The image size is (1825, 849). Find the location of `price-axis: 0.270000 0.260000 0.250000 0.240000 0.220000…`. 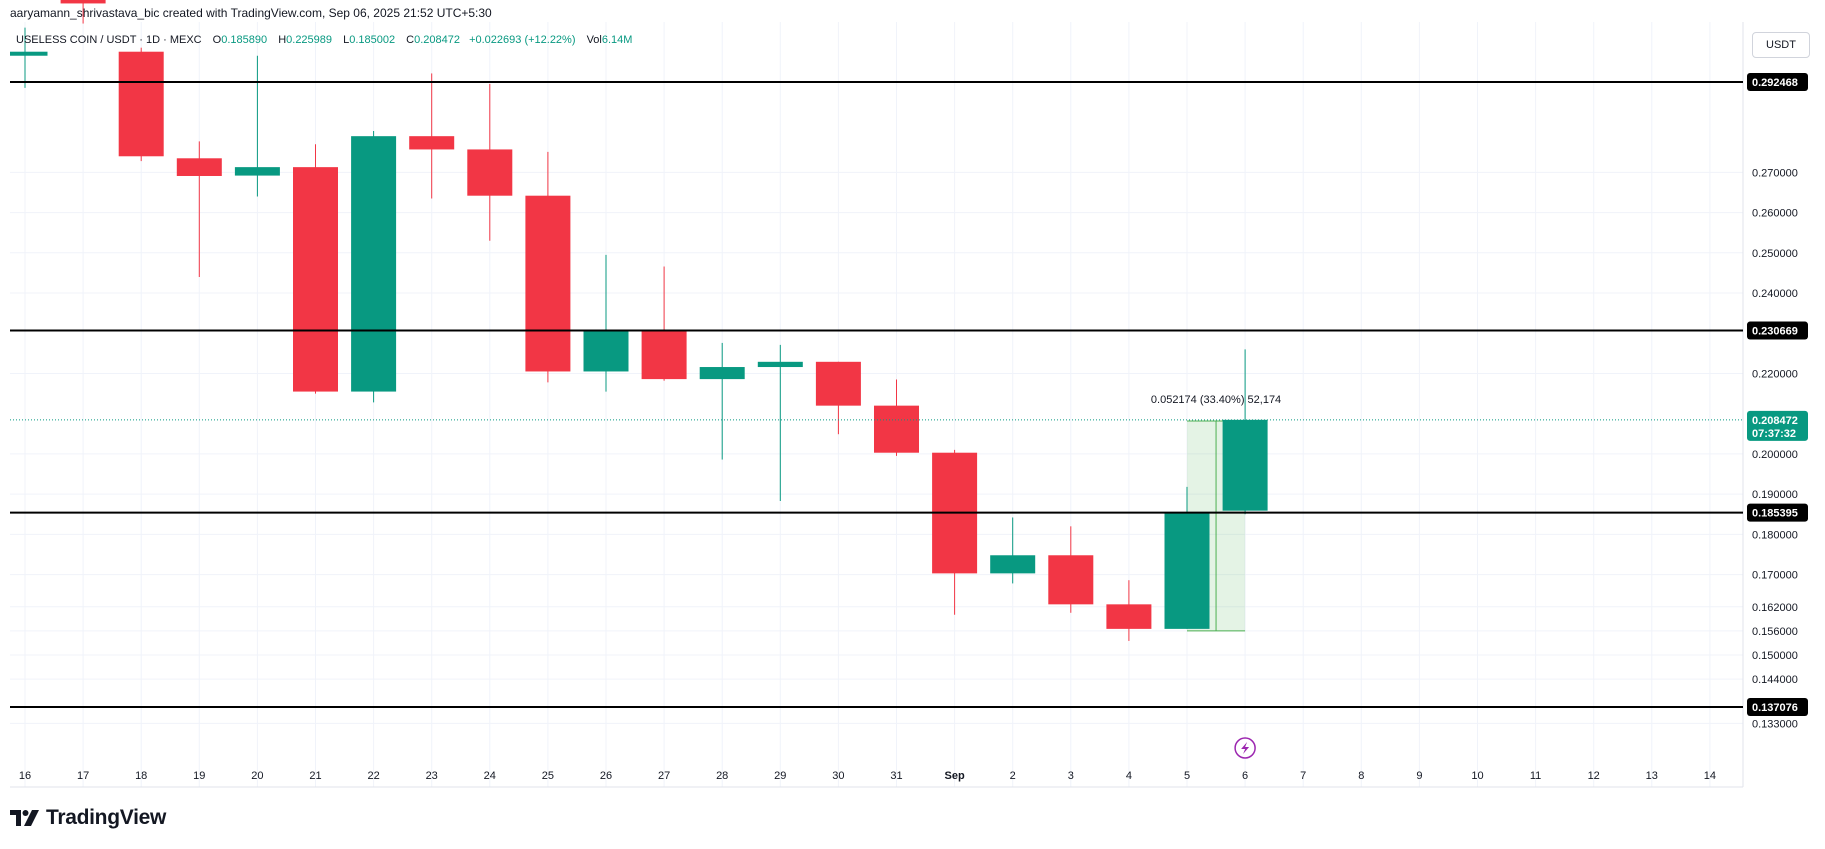

price-axis: 0.270000 0.260000 0.250000 0.240000 0.220000… is located at coordinates (1775, 448).